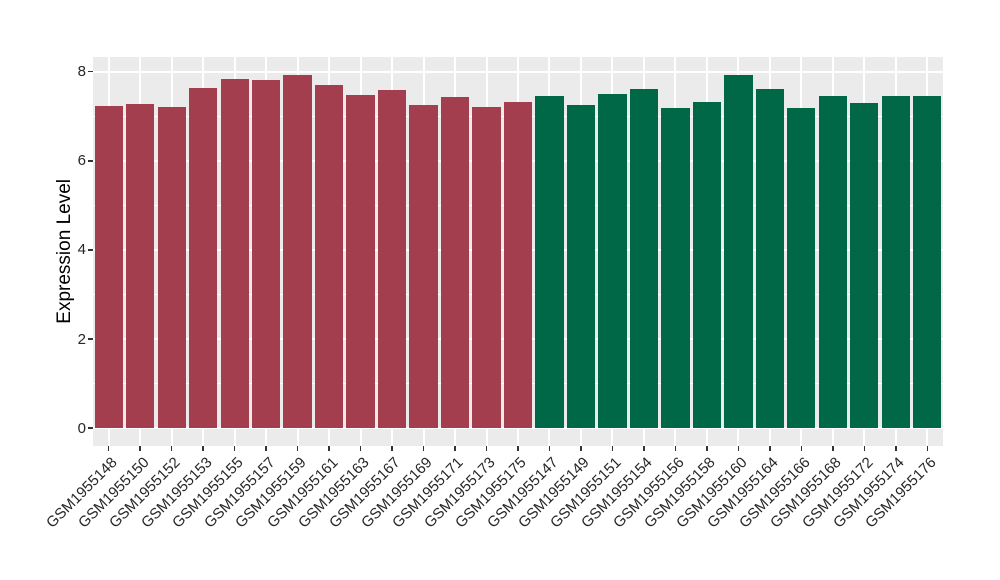 The image size is (1000, 580). I want to click on y-tick-label: 0, so click(81, 428).